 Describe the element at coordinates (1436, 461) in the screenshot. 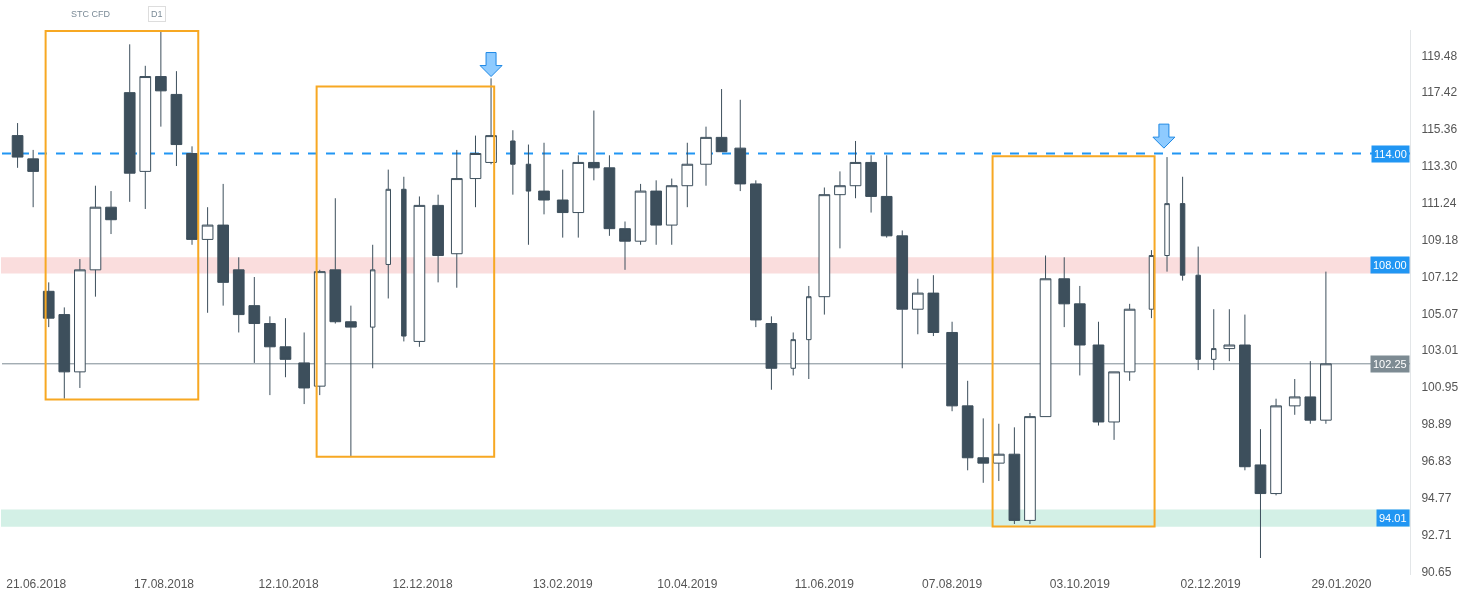

I see `y-tick-label: 96.83` at that location.